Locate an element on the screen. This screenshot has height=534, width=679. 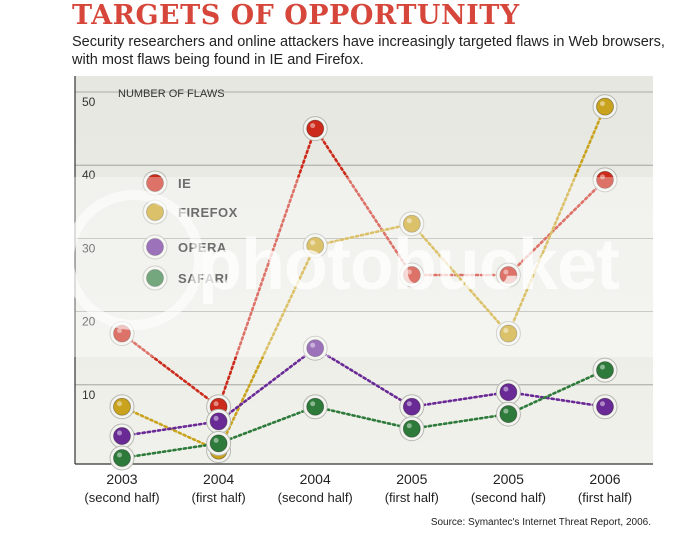
legend-marker-opera is located at coordinates (155, 247).